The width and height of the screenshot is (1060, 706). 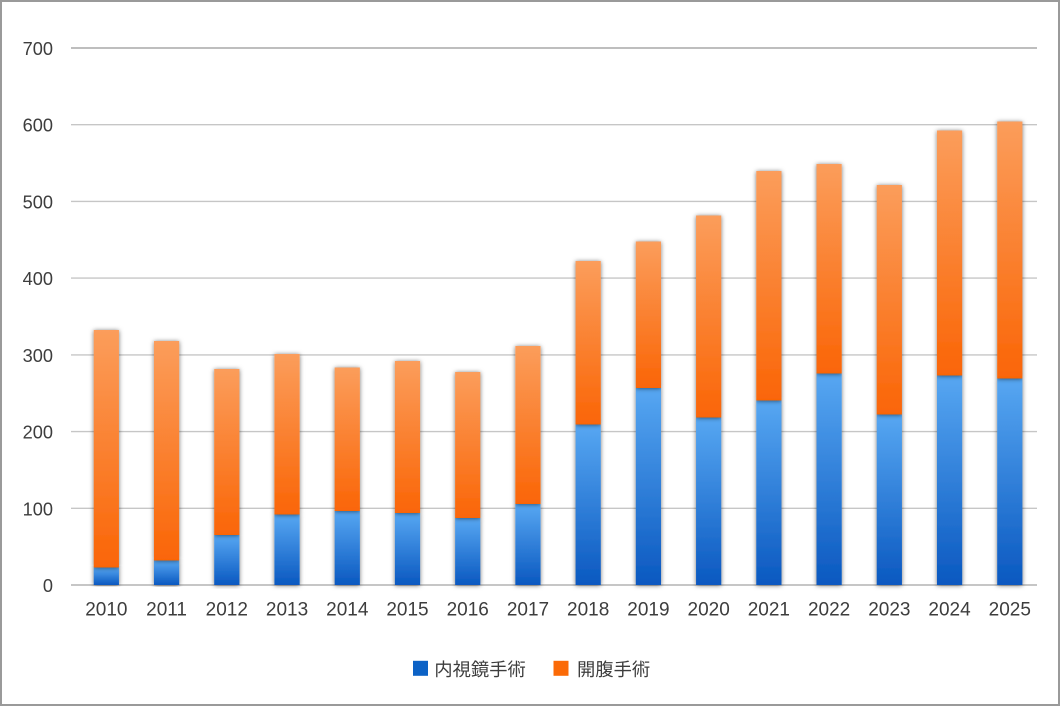 What do you see at coordinates (38, 433) in the screenshot?
I see `svg-text: 200` at bounding box center [38, 433].